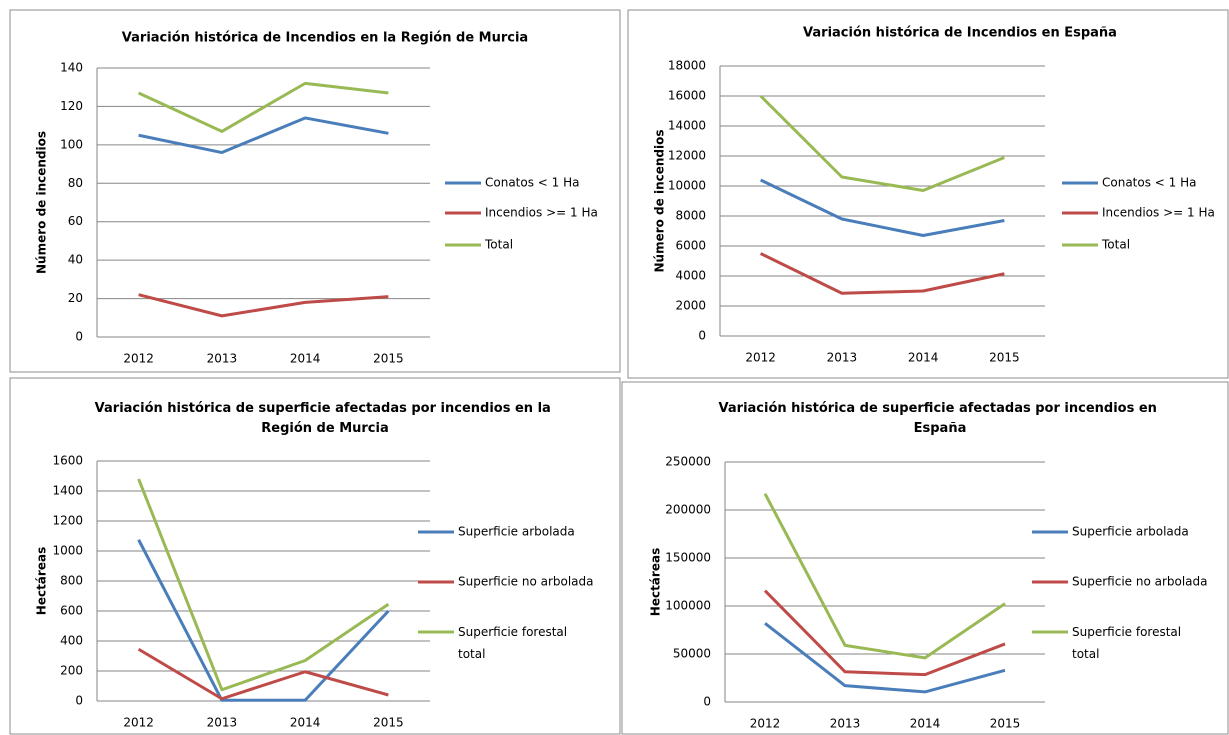  What do you see at coordinates (71, 144) in the screenshot?
I see `y-tick-label: 100` at bounding box center [71, 144].